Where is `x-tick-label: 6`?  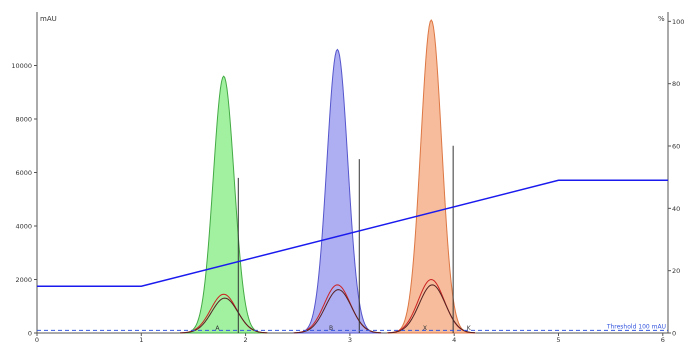
x-tick-label: 6 is located at coordinates (663, 339).